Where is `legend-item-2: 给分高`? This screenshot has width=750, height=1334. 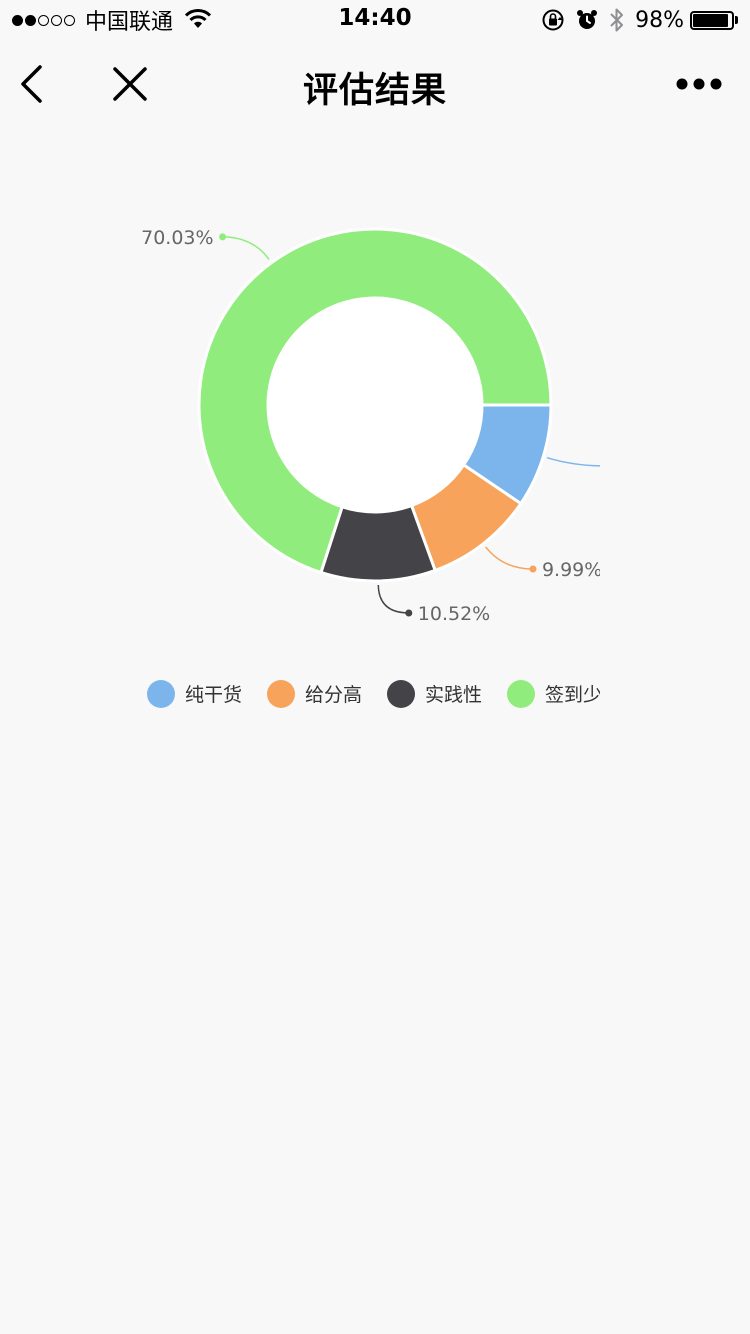 legend-item-2: 给分高 is located at coordinates (314, 694).